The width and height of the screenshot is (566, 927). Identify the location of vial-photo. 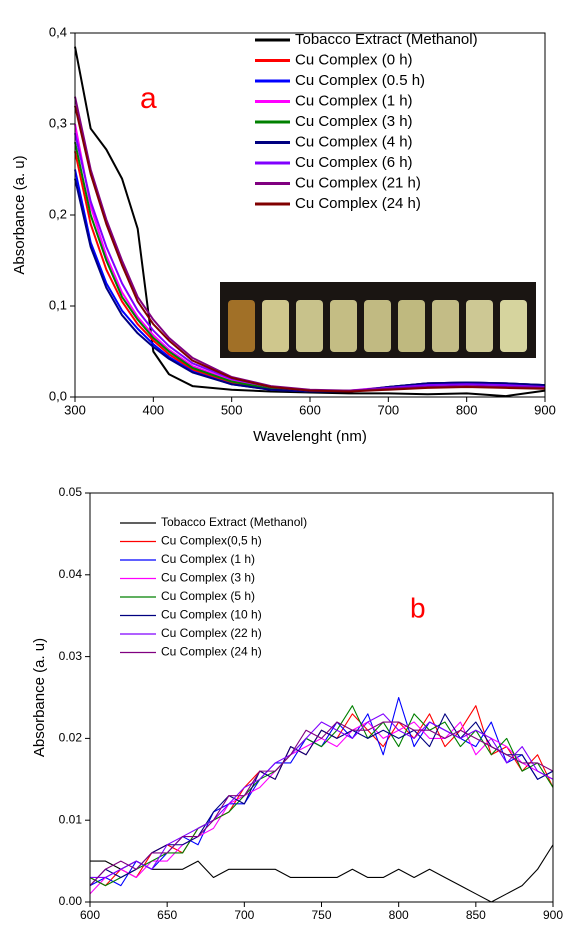
(378, 320).